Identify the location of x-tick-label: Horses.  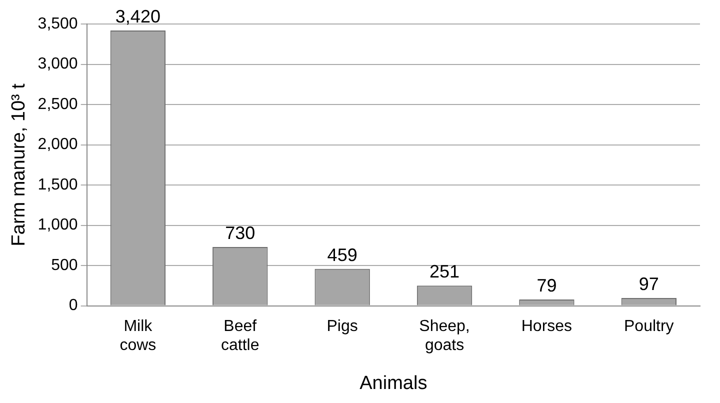
(546, 326).